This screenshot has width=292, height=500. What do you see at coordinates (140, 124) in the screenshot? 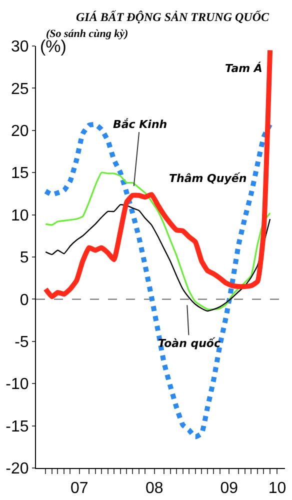
I see `text: Bắc Kinh` at bounding box center [140, 124].